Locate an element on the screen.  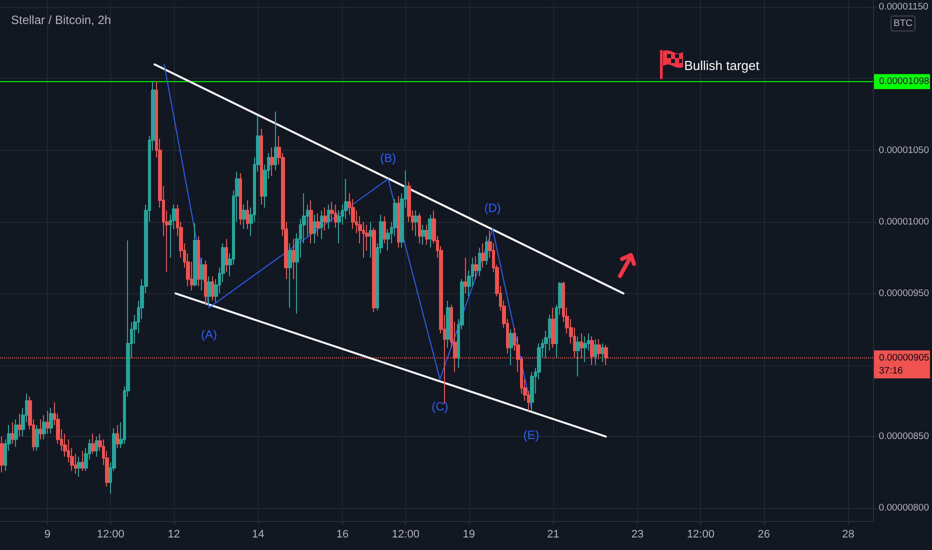
ref-line-label: 0.00000905 is located at coordinates (904, 358).